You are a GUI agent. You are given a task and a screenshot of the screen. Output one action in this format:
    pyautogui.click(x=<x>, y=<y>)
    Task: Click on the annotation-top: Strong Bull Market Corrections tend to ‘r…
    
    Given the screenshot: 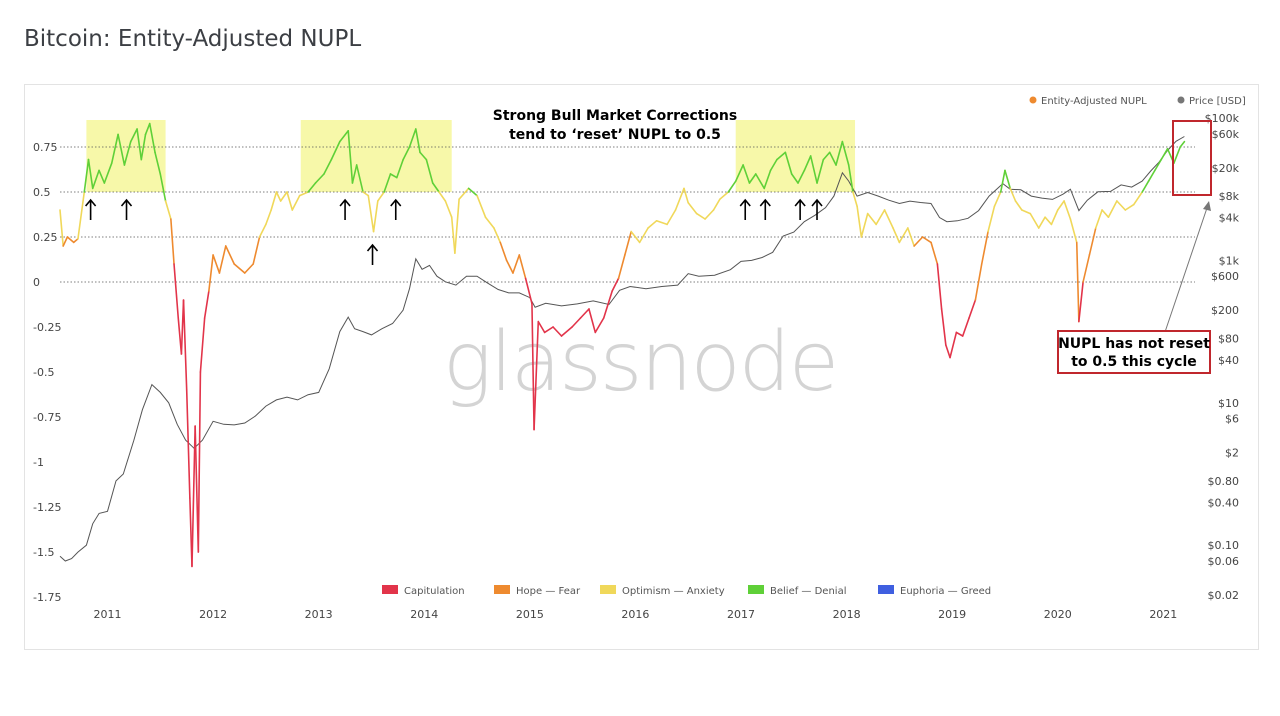 What is the action you would take?
    pyautogui.click(x=615, y=125)
    